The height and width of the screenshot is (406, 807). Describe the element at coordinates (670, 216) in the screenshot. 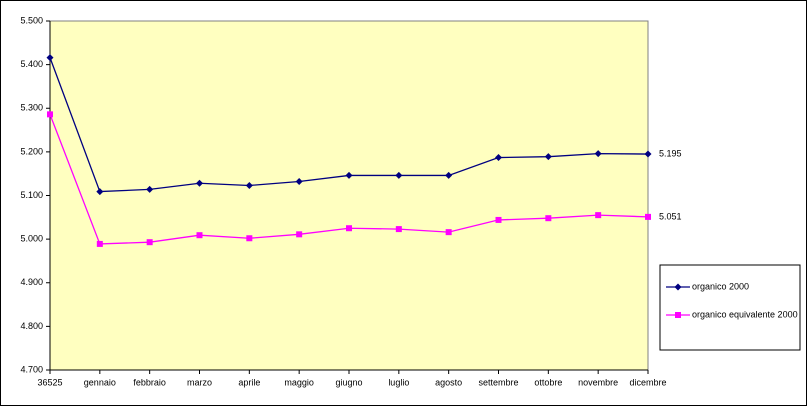

I see `data-label: 5.051` at that location.